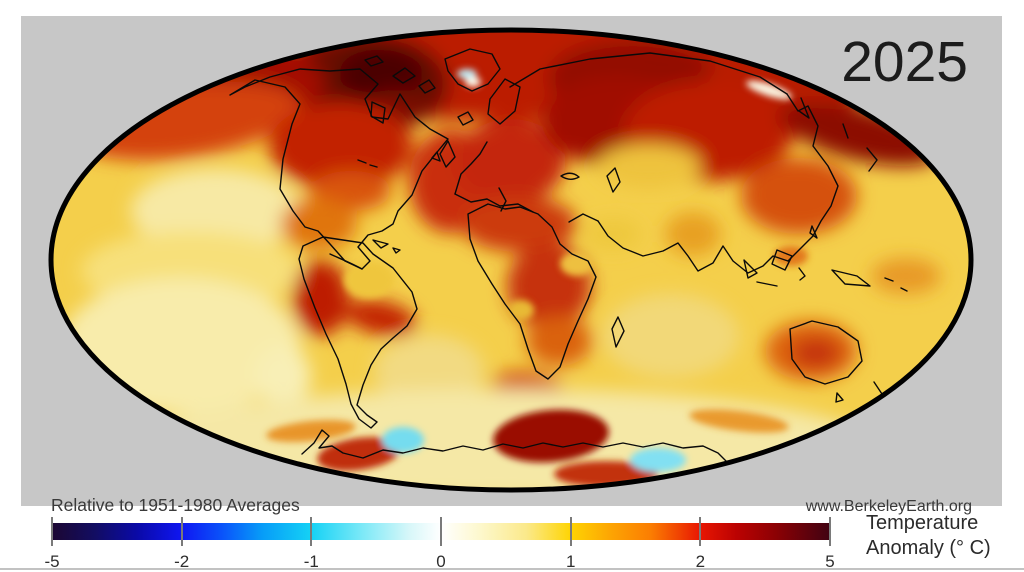  I want to click on colorbar-title: Temperature Anomaly (° C), so click(928, 536).